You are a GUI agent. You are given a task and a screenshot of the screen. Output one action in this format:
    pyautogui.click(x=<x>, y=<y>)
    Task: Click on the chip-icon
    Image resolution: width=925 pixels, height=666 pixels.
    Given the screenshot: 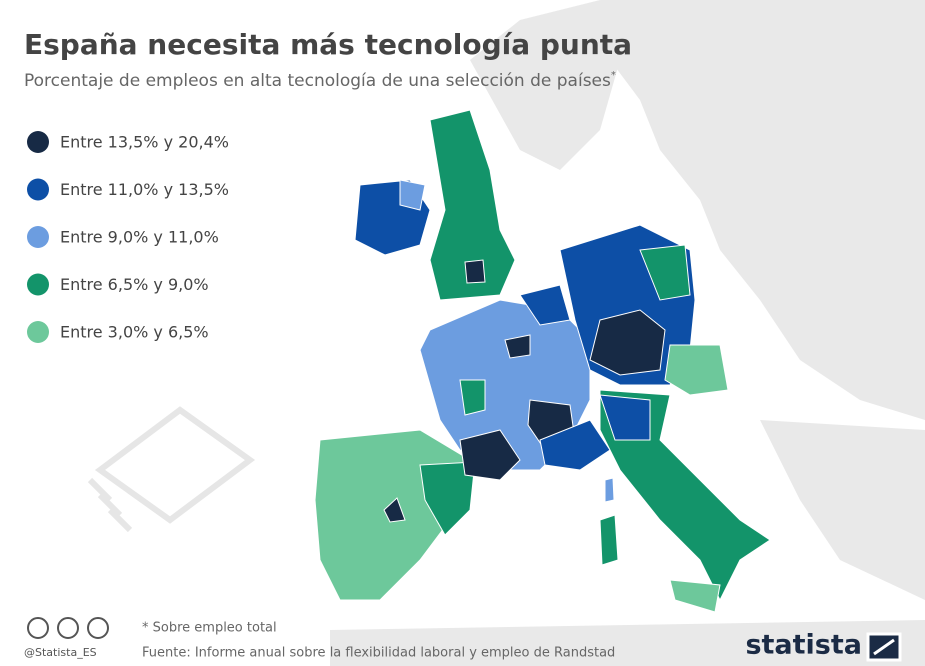 What is the action you would take?
    pyautogui.click(x=171, y=469)
    